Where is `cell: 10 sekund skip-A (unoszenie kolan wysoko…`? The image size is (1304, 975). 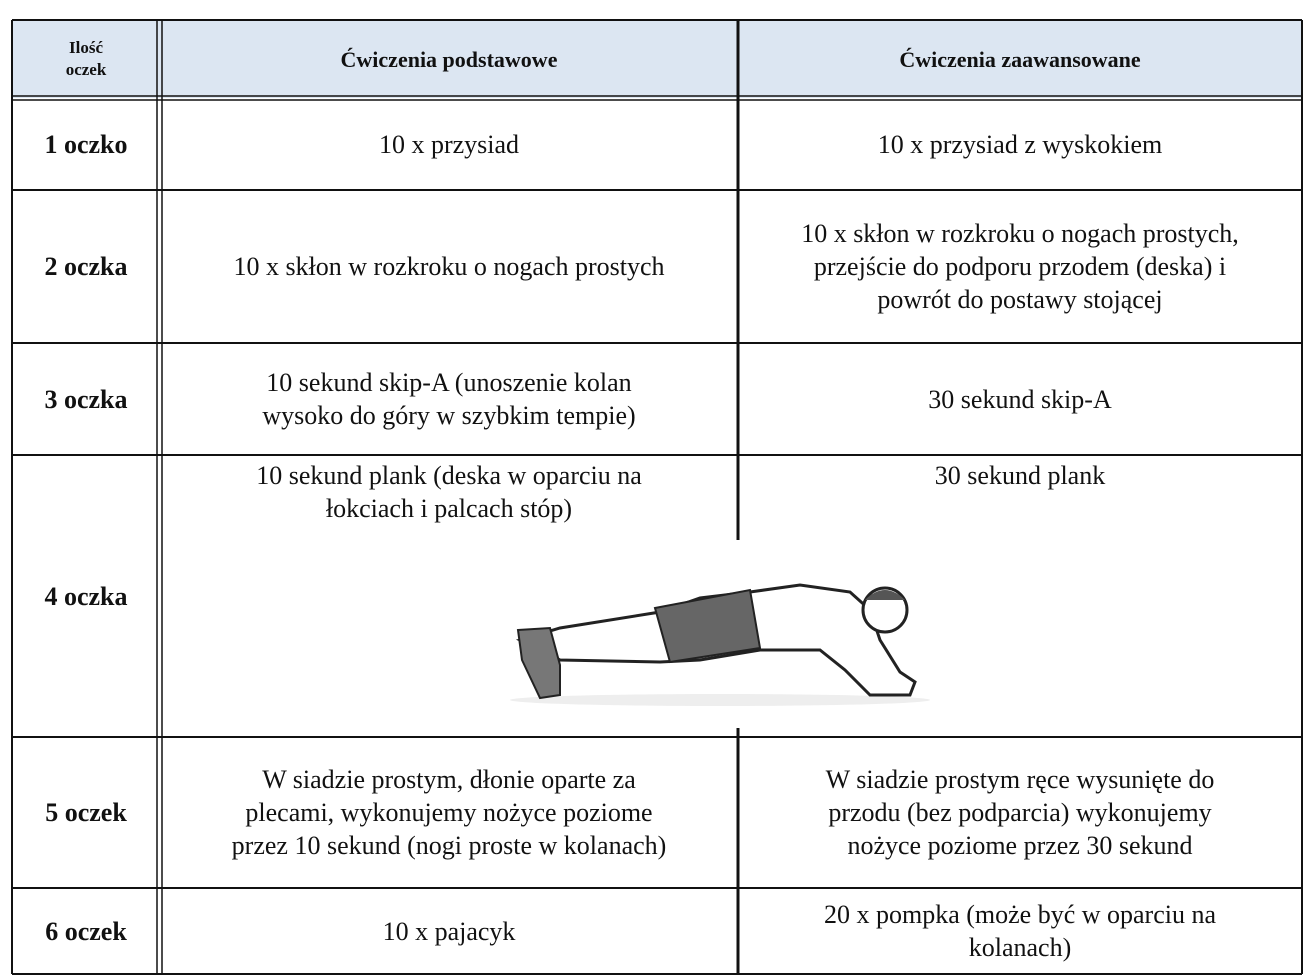
cell: 10 sekund skip-A (unoszenie kolan wysoko… is located at coordinates (449, 399).